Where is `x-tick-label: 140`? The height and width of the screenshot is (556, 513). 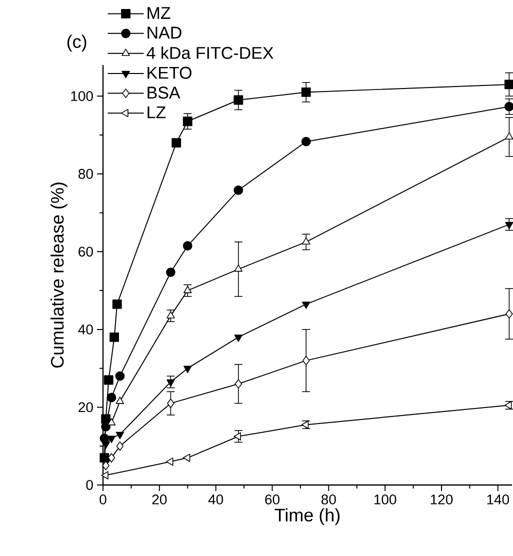 x-tick-label: 140 is located at coordinates (498, 499).